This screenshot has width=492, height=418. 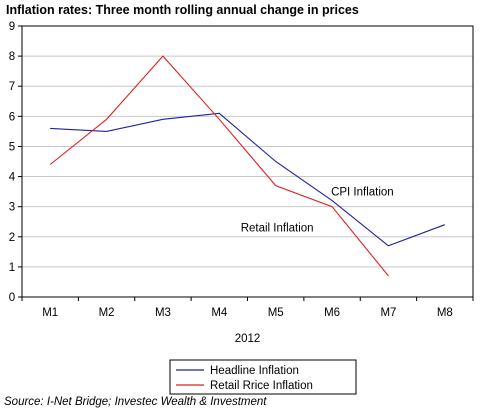 I want to click on y-tick-label: 3, so click(x=12, y=208).